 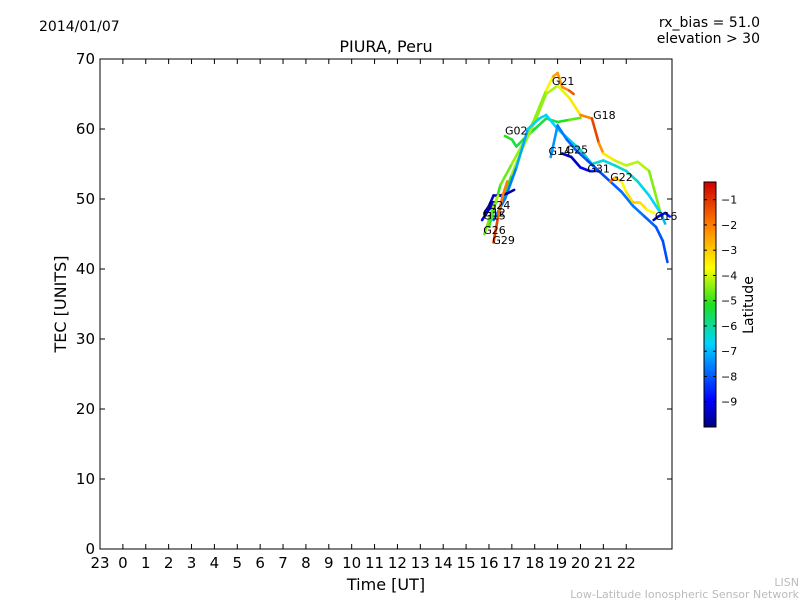 I want to click on date-label: 2014/01/07, so click(x=79, y=27).